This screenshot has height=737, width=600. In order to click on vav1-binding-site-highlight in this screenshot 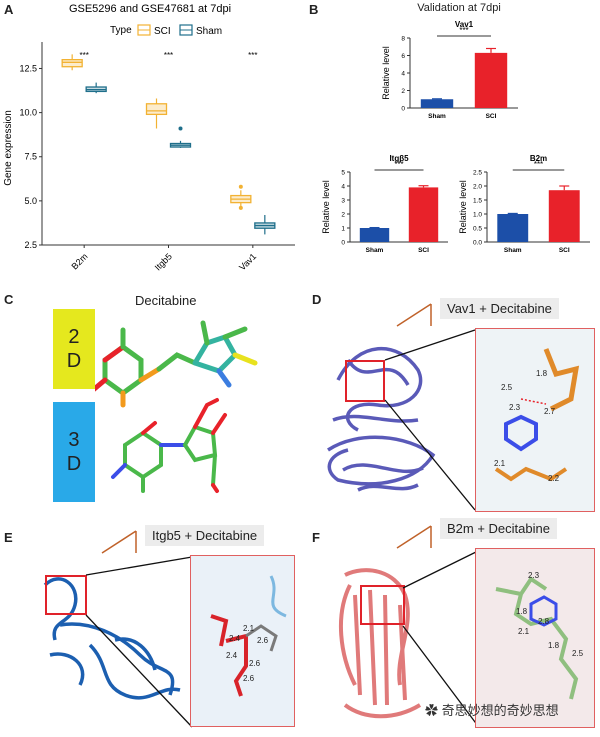, I will do `click(365, 381)`.